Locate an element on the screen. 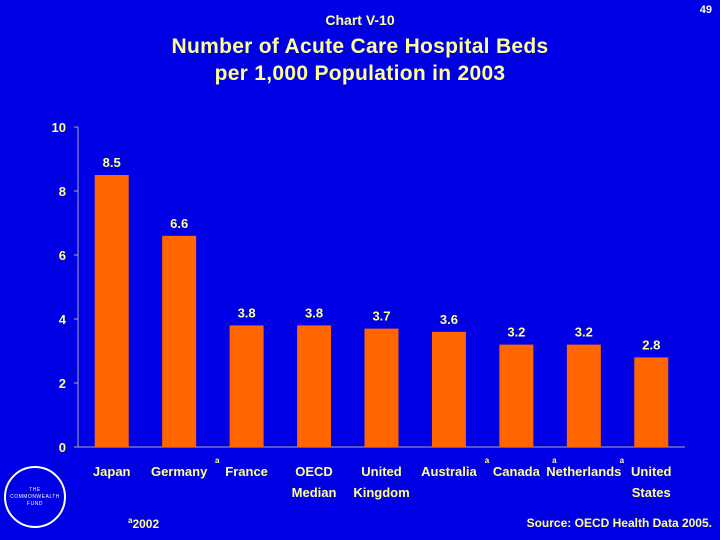  logo-text-line: FUND is located at coordinates (35, 503).